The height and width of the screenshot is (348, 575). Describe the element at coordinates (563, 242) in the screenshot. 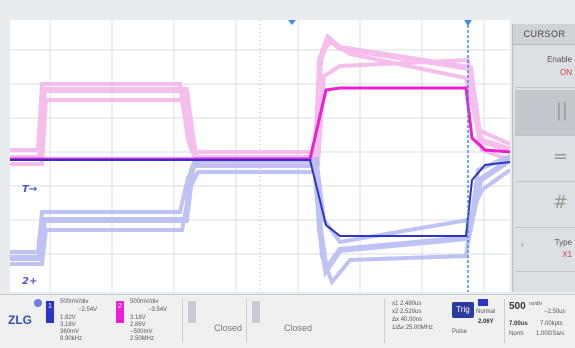

I see `type-label: Type` at that location.